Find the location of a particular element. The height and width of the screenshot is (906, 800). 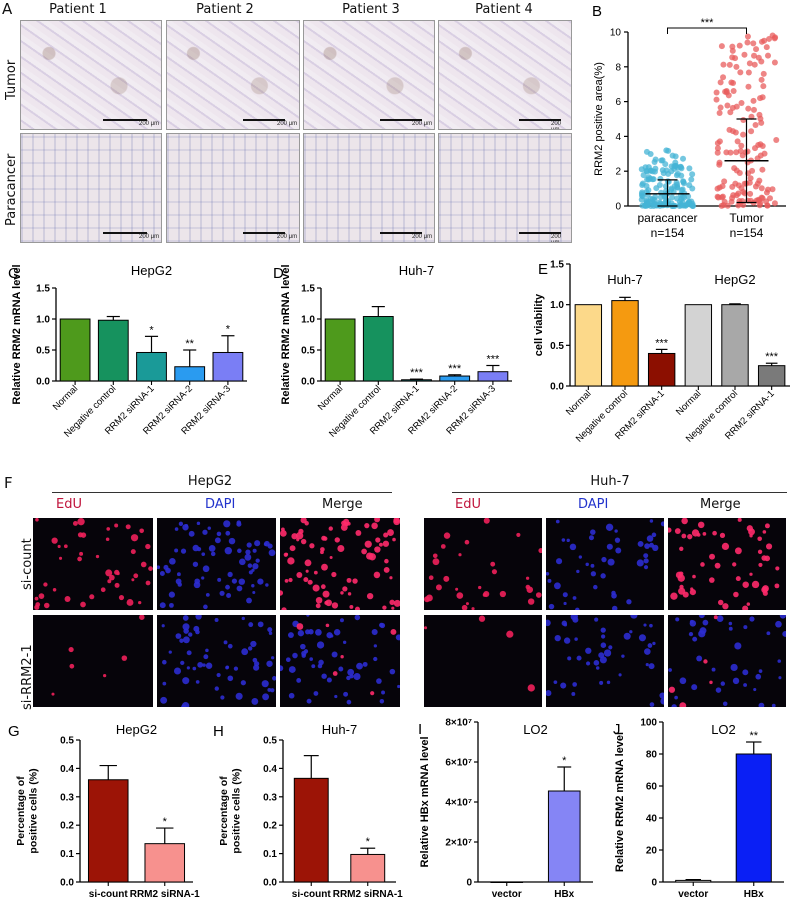

y-tick-label: 0 is located at coordinates (618, 207).